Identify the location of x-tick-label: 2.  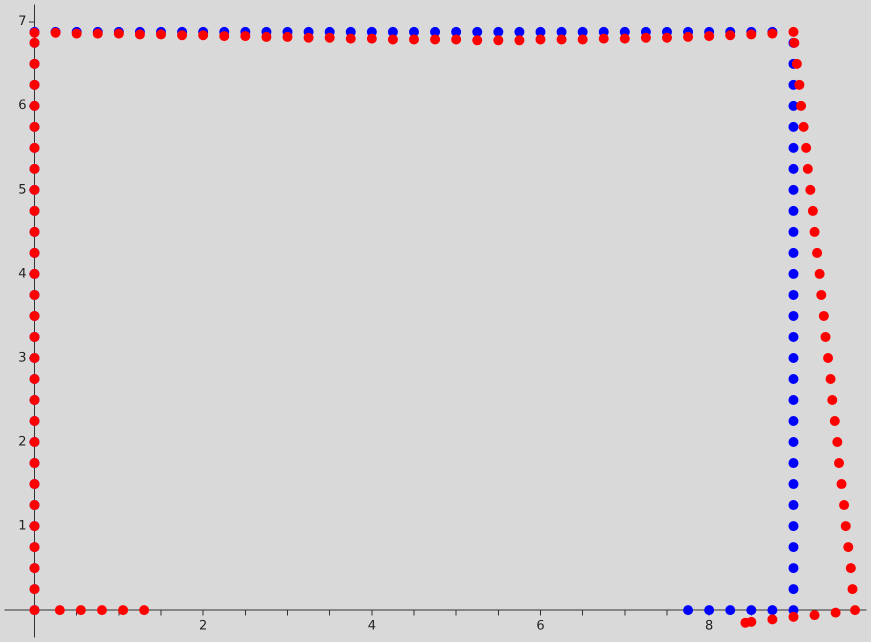
(203, 626).